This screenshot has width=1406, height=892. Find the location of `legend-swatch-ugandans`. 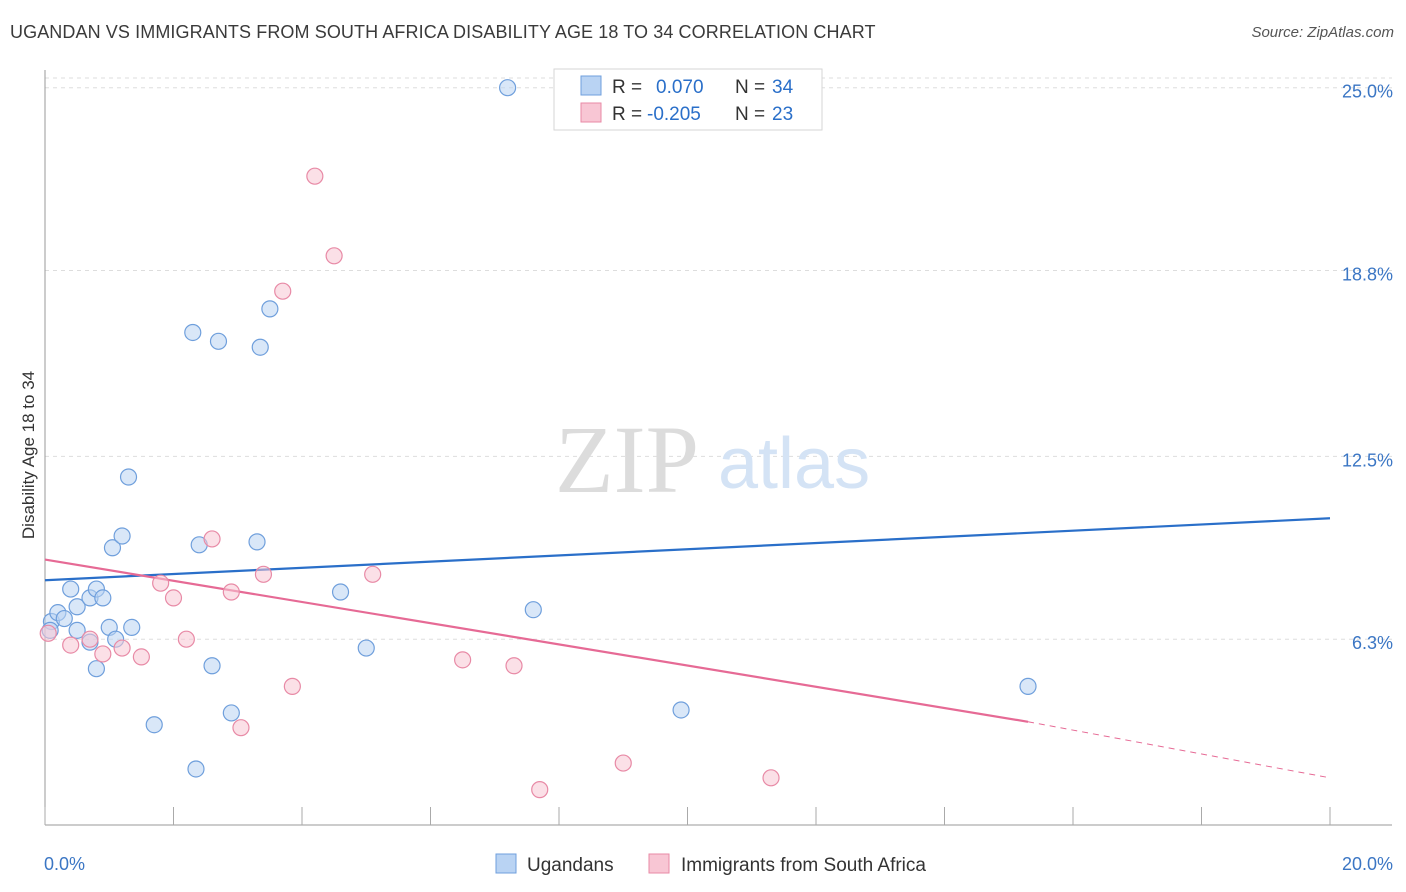

legend-swatch-ugandans is located at coordinates (591, 85).